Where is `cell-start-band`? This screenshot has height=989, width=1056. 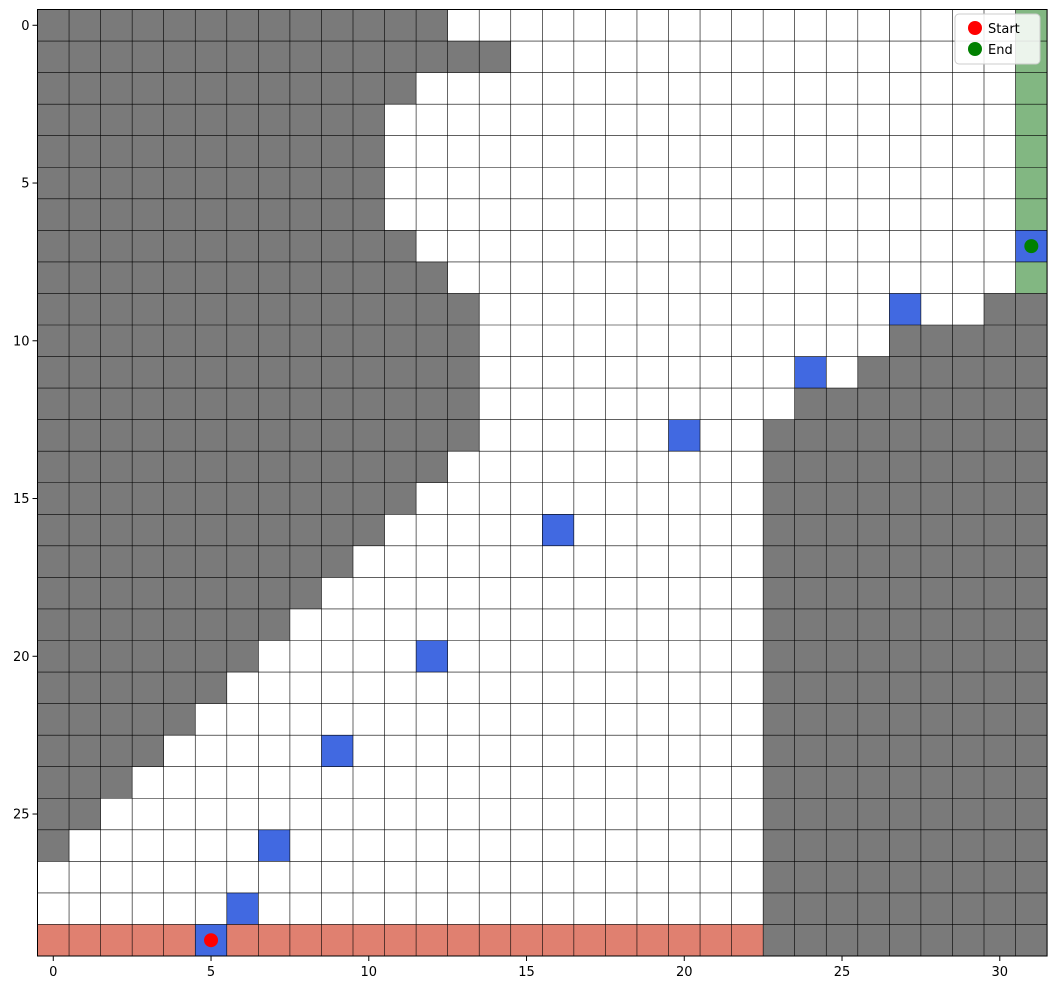
cell-start-band is located at coordinates (400, 940).